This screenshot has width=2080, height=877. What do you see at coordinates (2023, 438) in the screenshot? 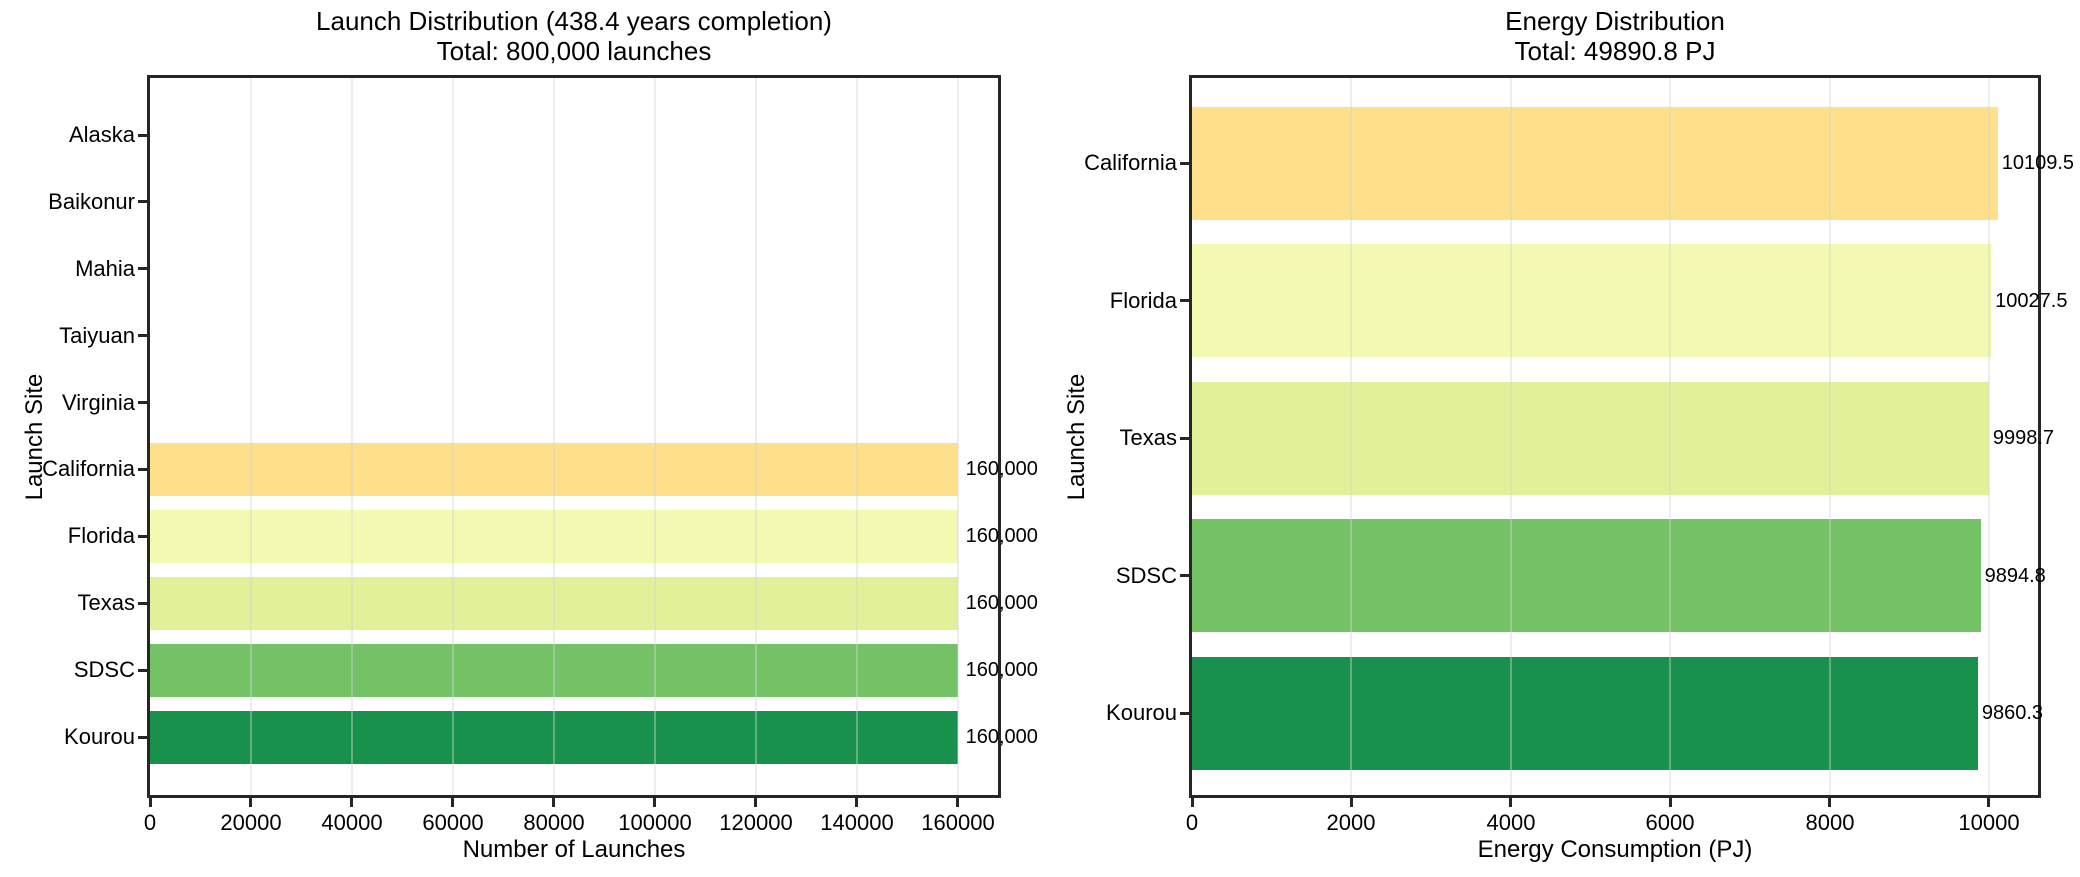
I see `bar-value-label: 9998.7` at bounding box center [2023, 438].